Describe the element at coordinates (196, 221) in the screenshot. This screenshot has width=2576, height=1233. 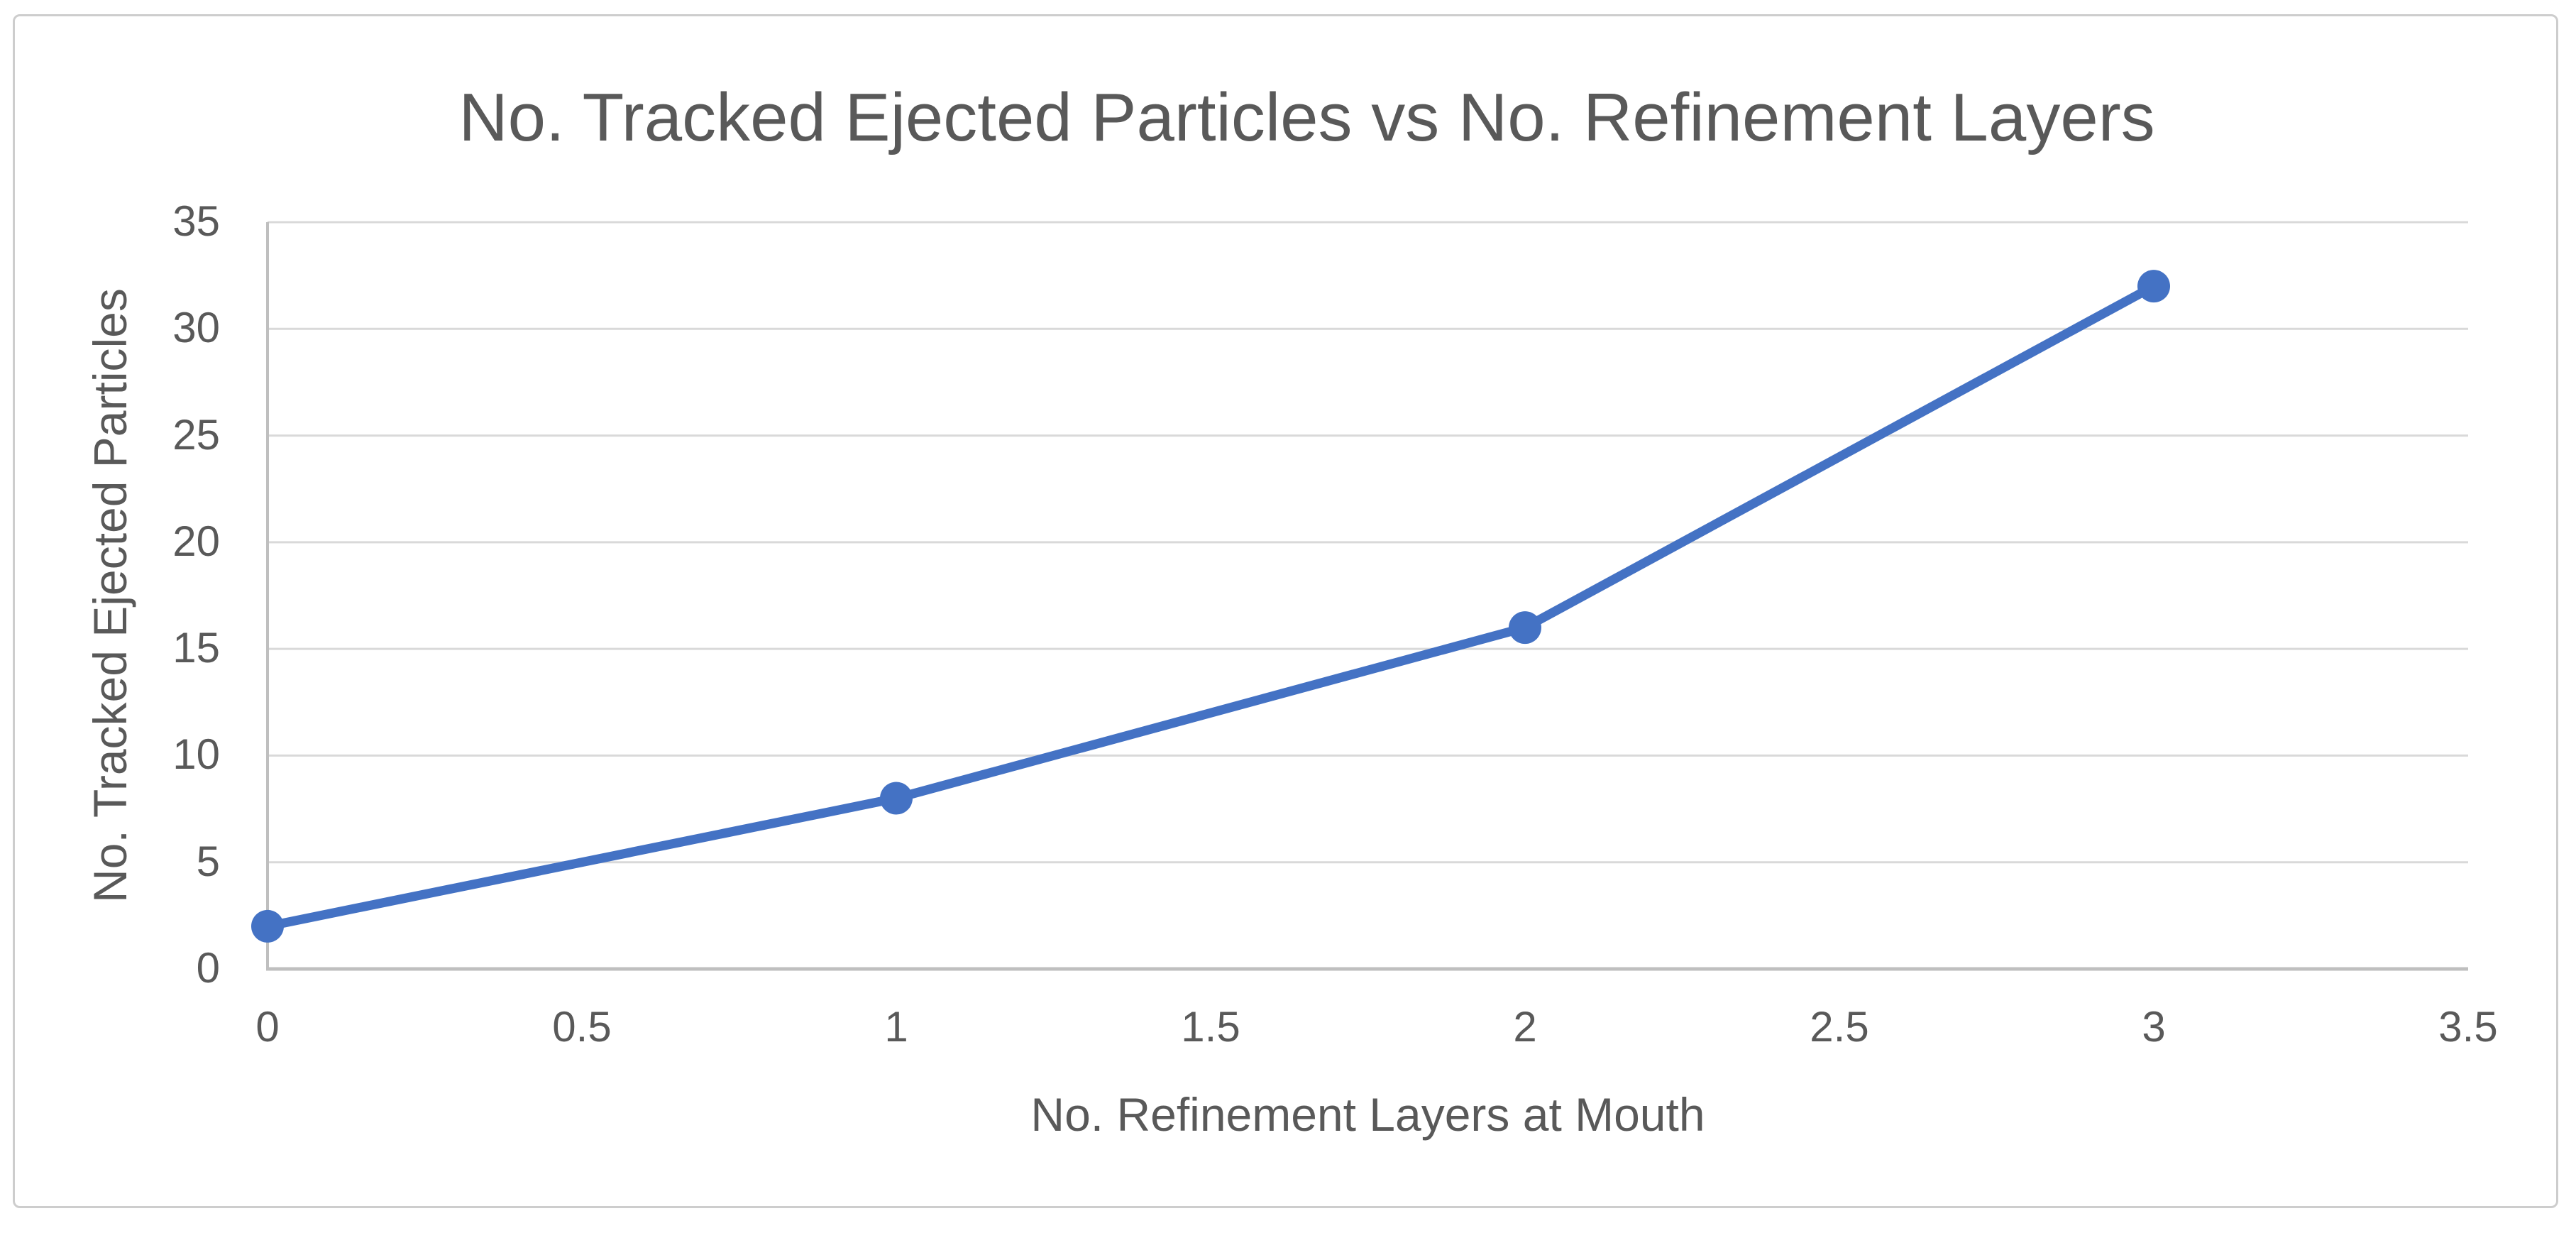
I see `y-tick-label: 35` at that location.